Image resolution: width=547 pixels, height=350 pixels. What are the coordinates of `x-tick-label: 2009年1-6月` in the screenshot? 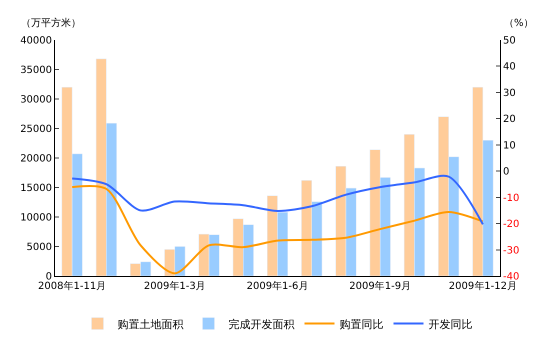 It's located at (277, 286).